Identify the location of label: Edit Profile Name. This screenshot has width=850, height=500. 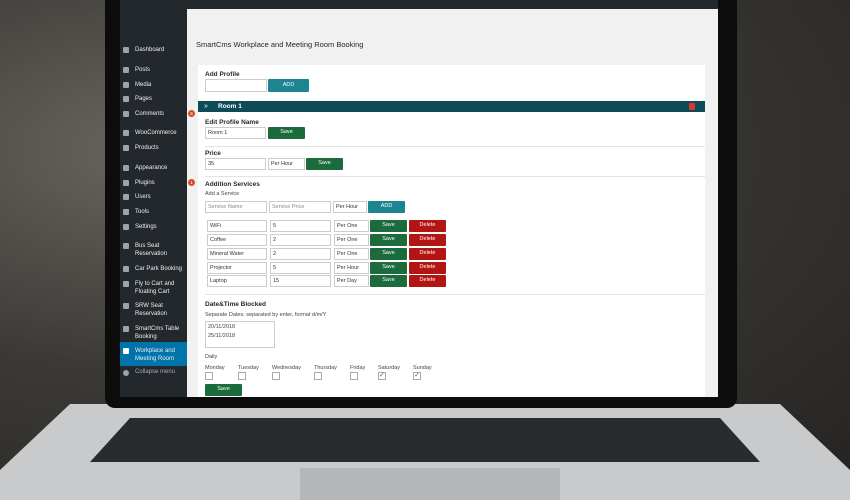
(232, 122).